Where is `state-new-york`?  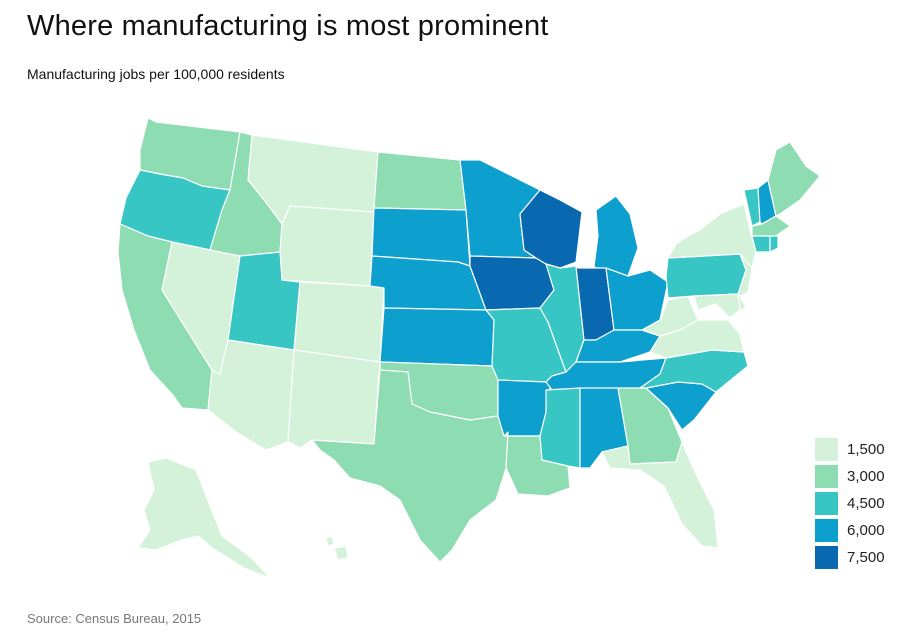 state-new-york is located at coordinates (712, 236).